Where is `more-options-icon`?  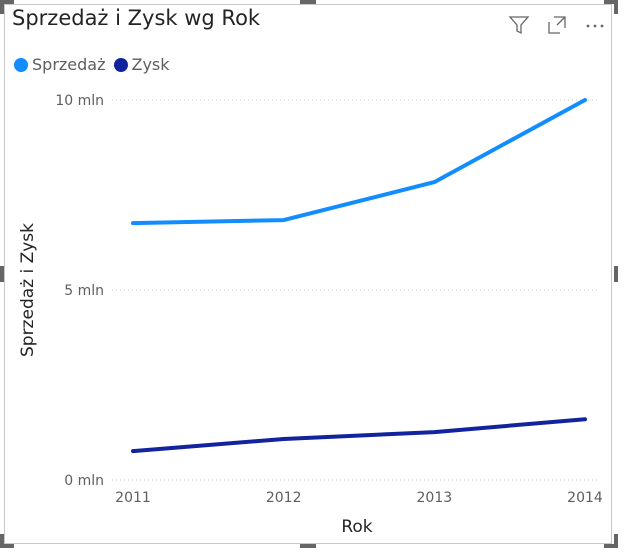 more-options-icon is located at coordinates (595, 25).